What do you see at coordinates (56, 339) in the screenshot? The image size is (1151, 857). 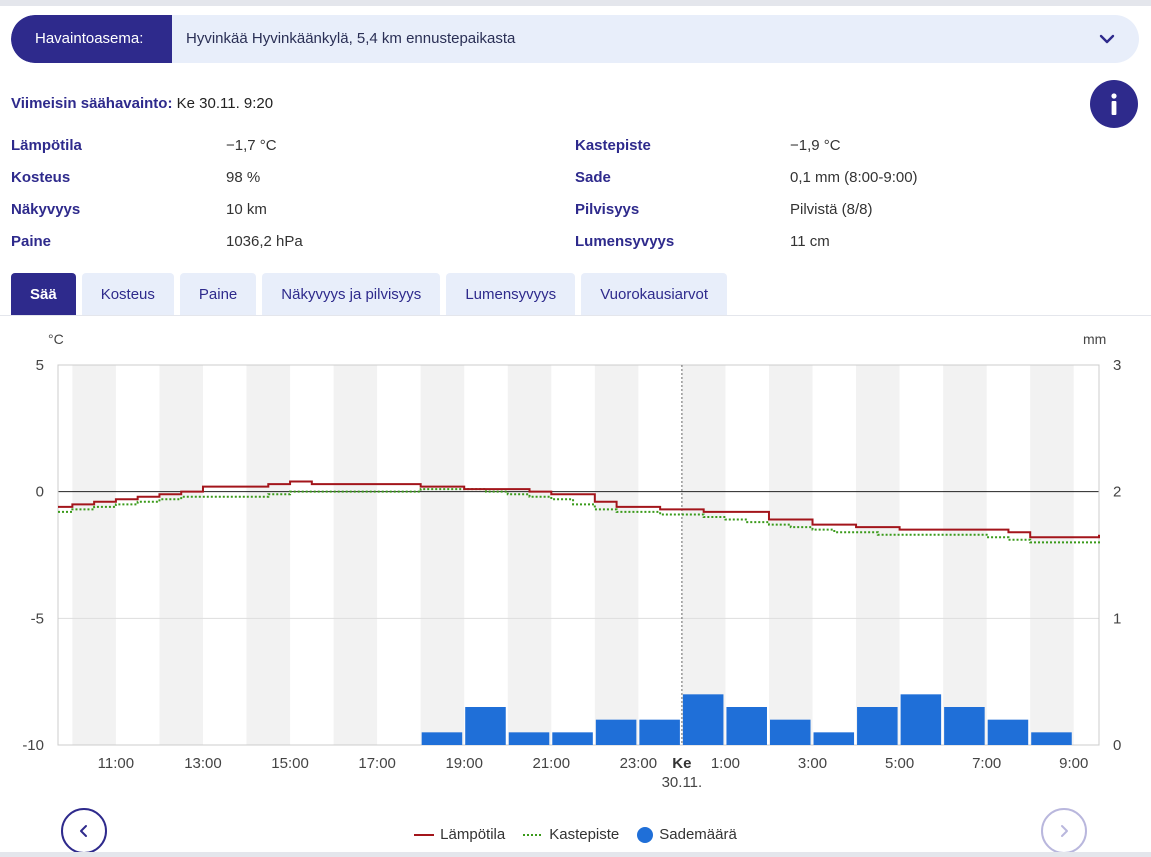 I see `y-left-unit: °C` at bounding box center [56, 339].